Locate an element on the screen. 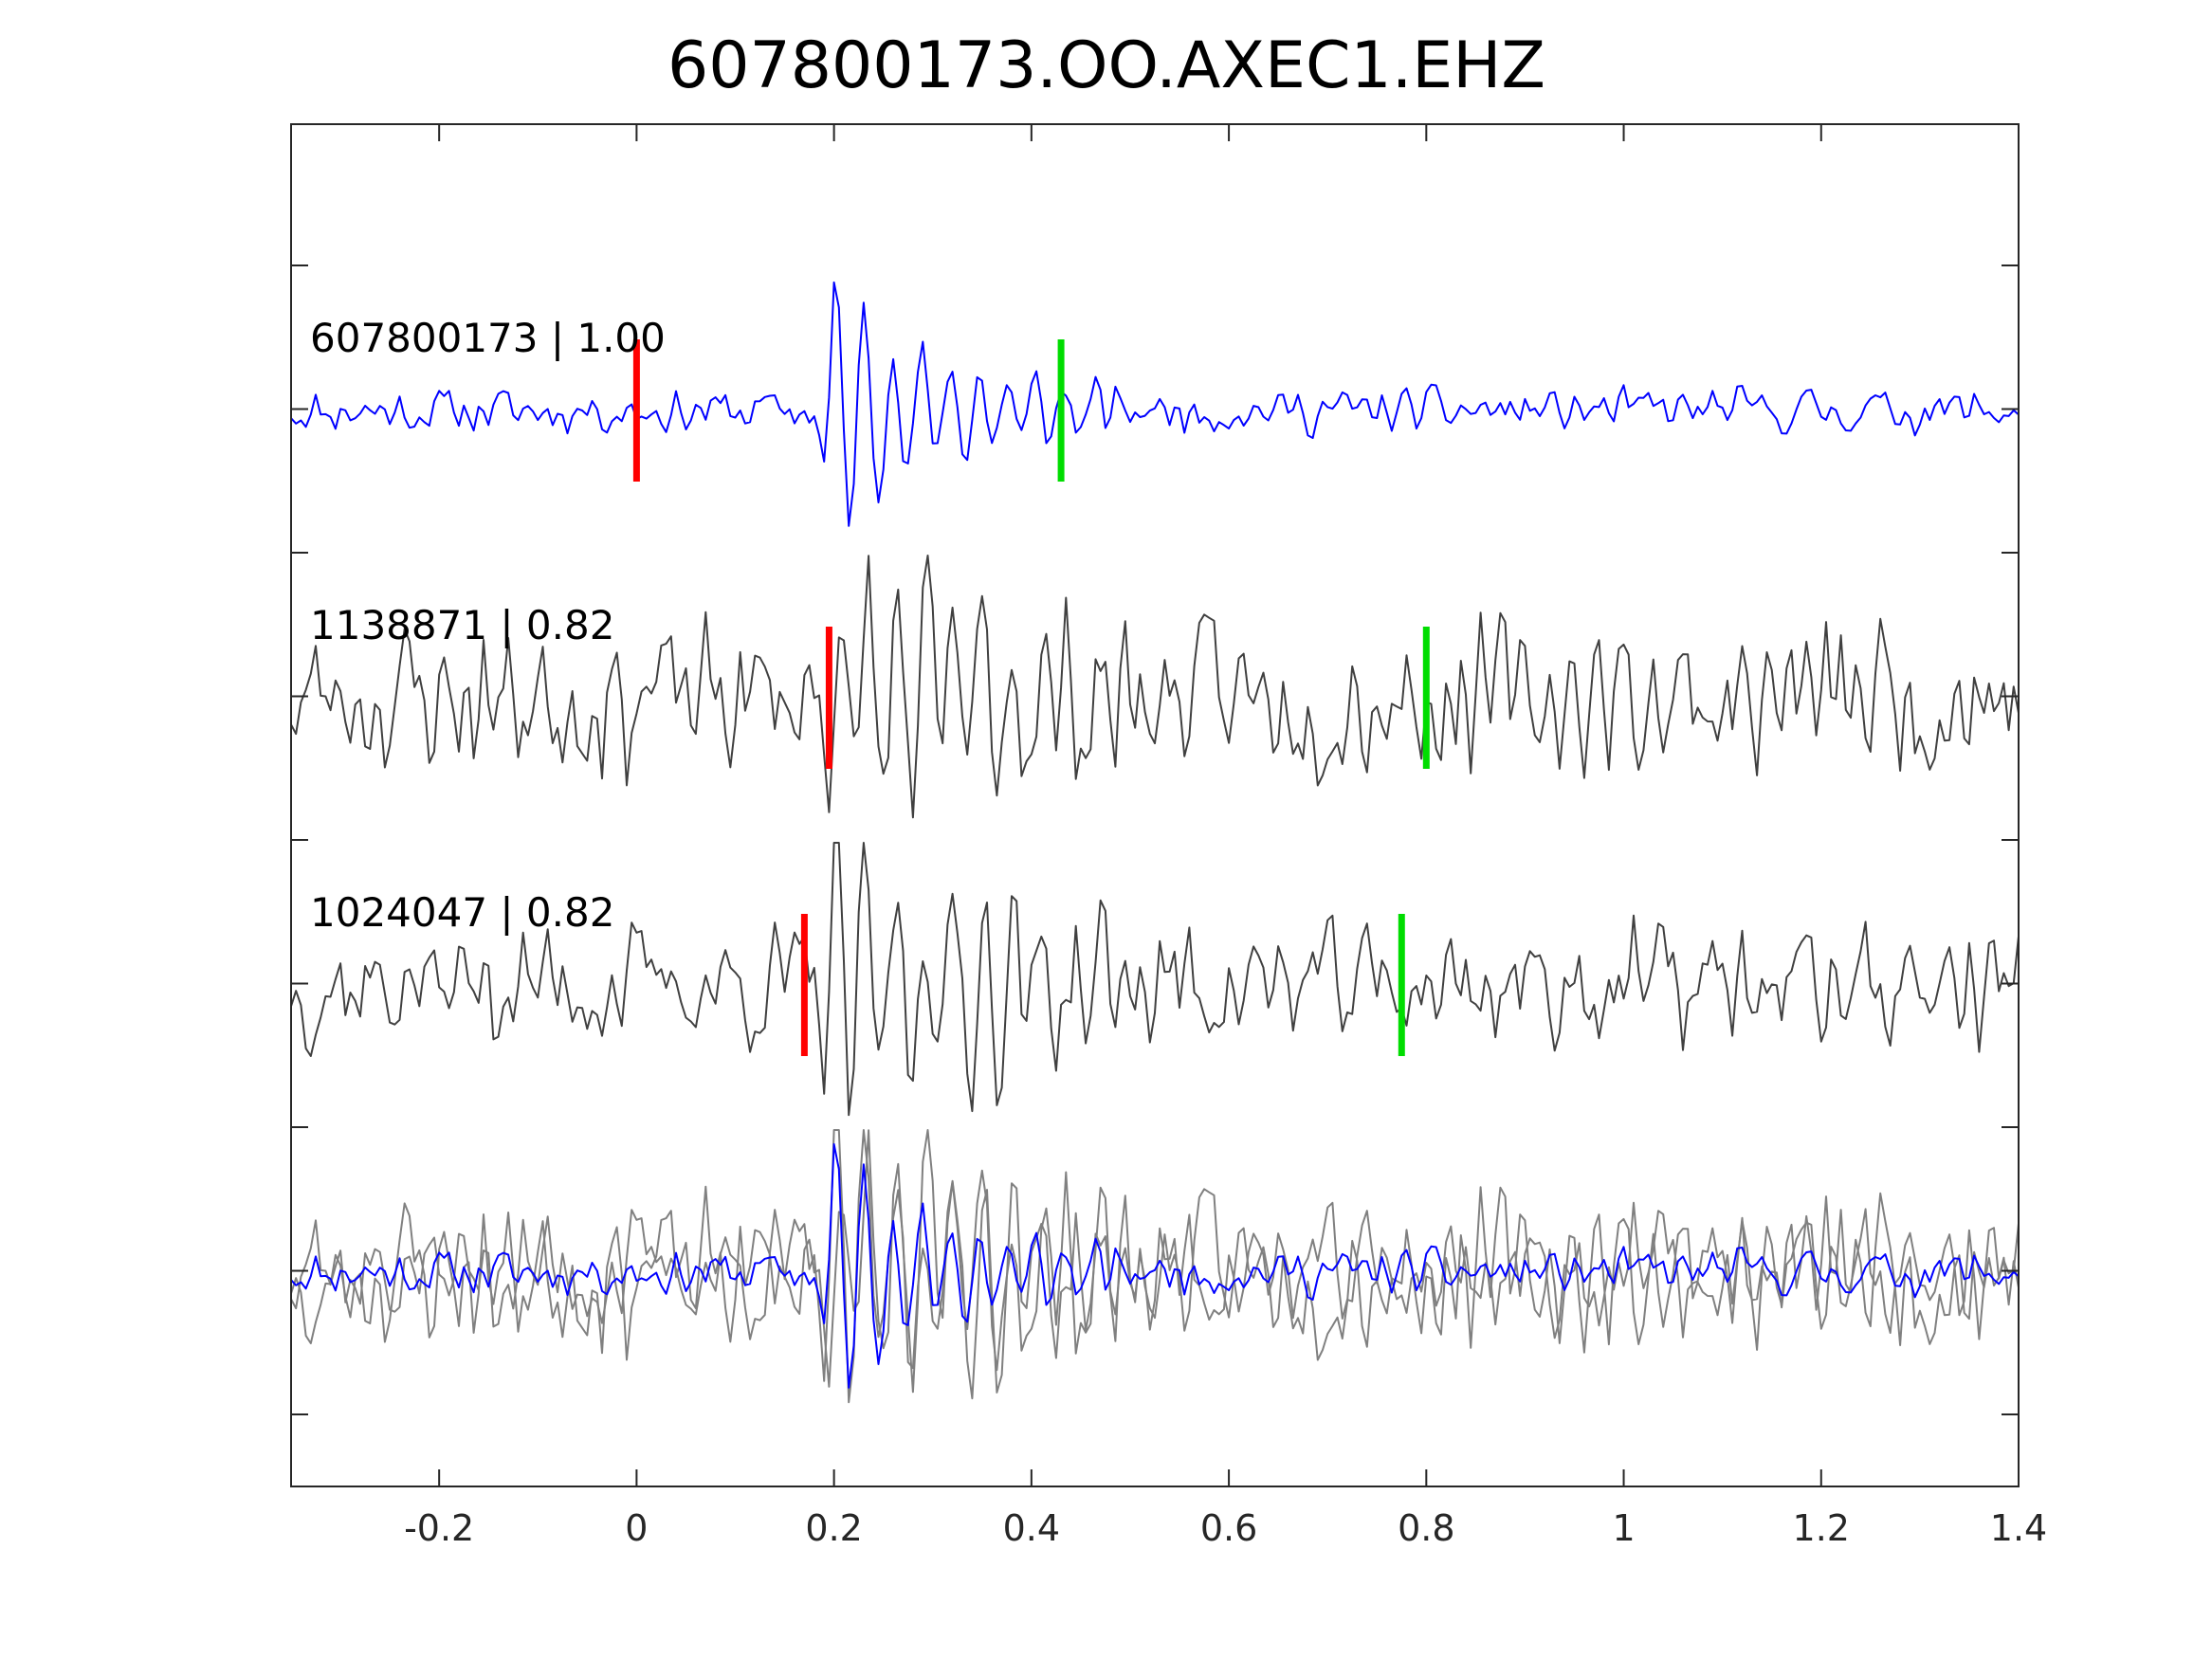  x-tick-labels-layer: -0.2 0 0.2 0.4 0.6 0.8 1 1.2 1.4 is located at coordinates (1225, 1528).